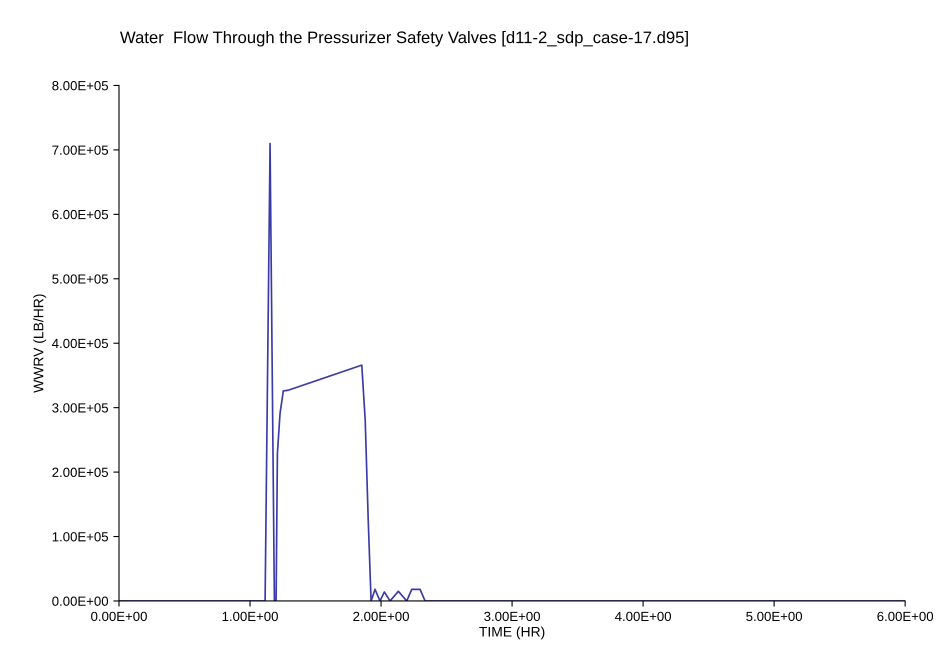 The width and height of the screenshot is (937, 646). I want to click on y-tick-label: 6.00E+05, so click(80, 215).